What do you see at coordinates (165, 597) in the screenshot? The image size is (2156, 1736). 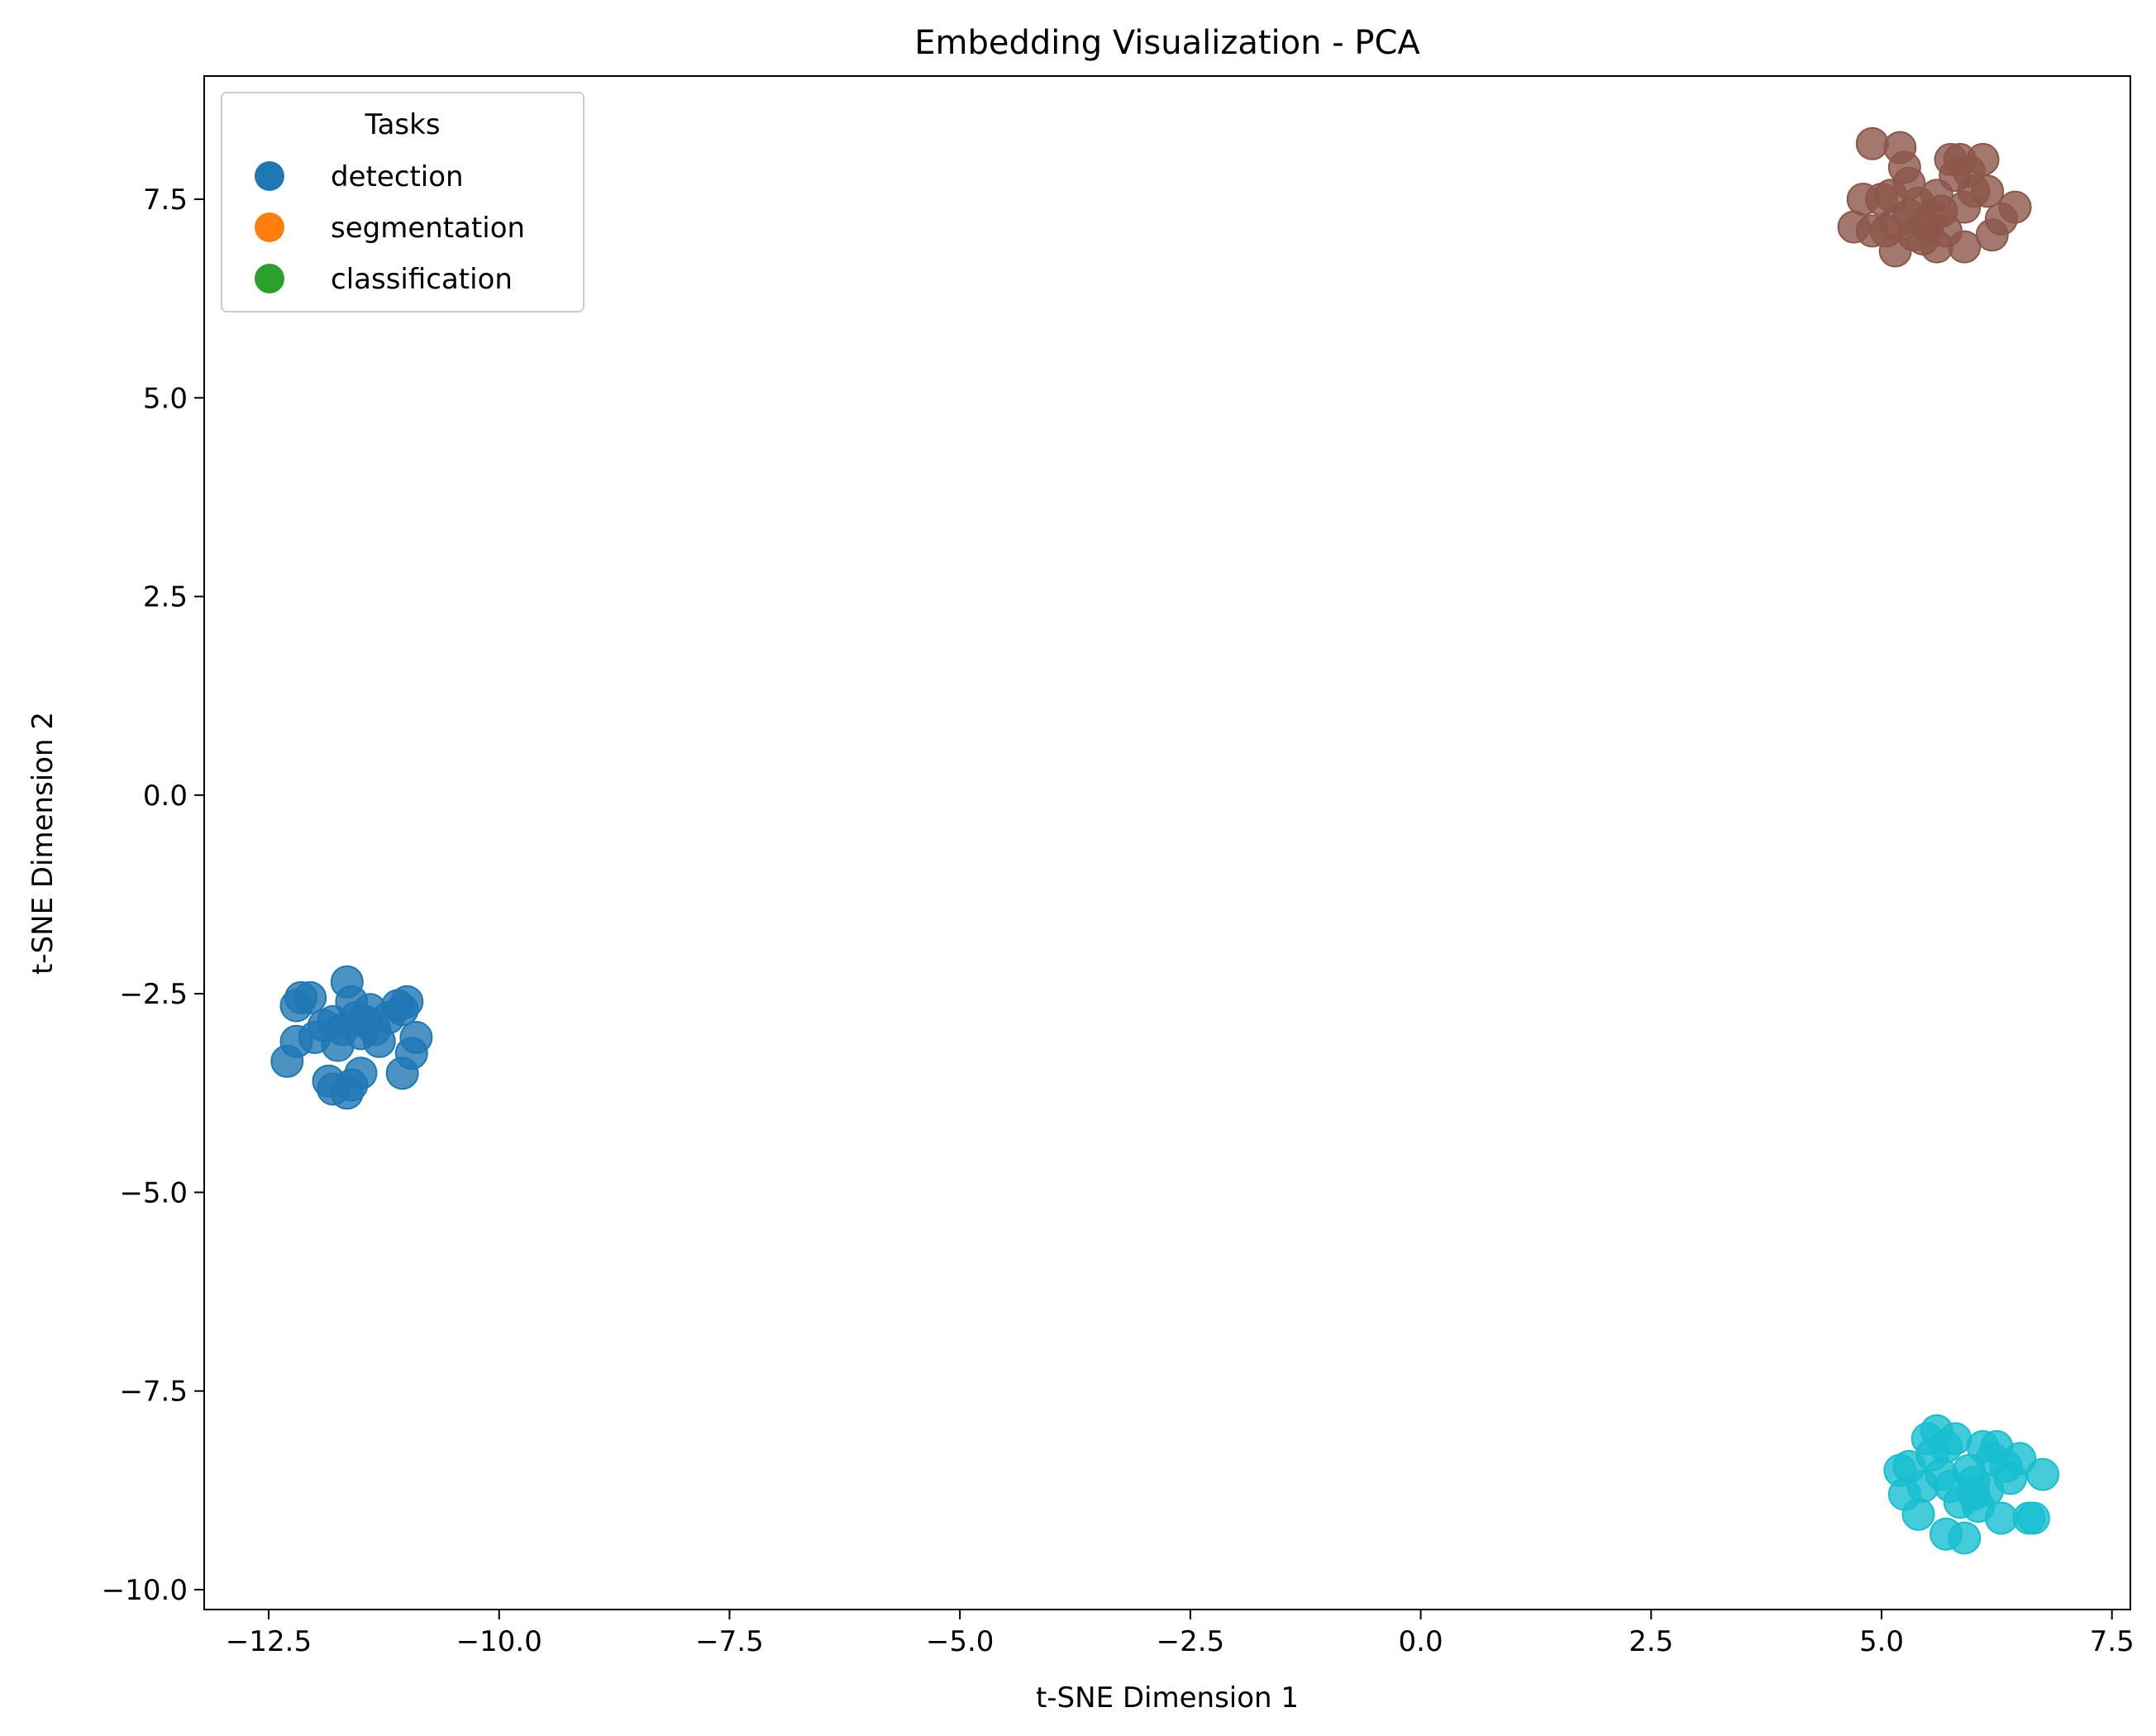 I see `y-tick-label: 2.5` at bounding box center [165, 597].